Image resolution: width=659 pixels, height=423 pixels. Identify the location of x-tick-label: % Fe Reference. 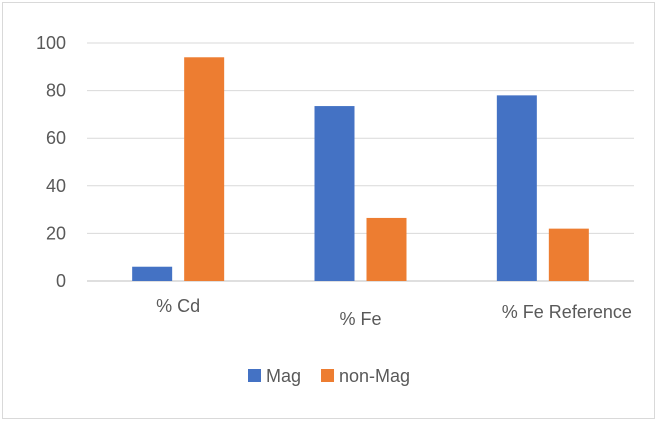
(567, 312).